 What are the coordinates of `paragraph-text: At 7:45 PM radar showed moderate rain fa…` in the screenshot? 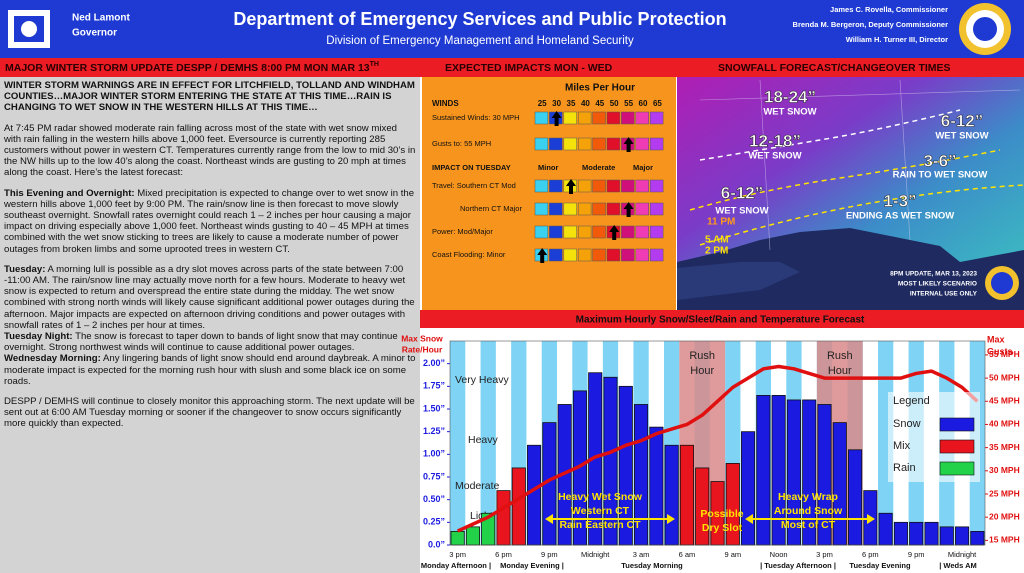 It's located at (210, 150).